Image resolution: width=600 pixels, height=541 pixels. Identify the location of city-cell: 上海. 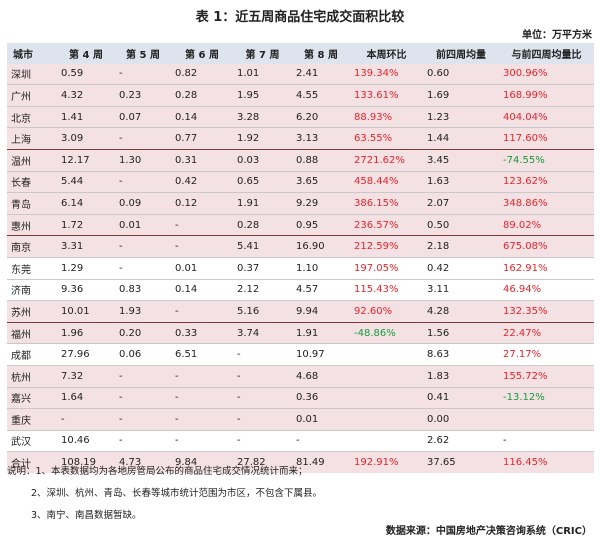
(32, 138).